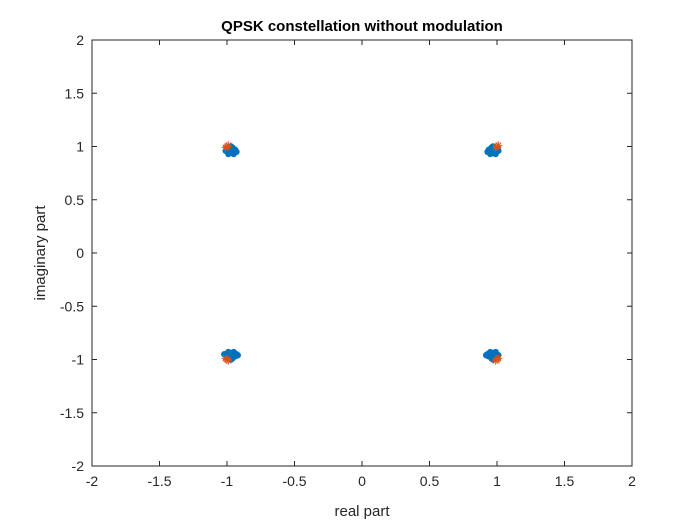 The image size is (700, 525). Describe the element at coordinates (159, 481) in the screenshot. I see `x-tick-label: -1.5` at that location.